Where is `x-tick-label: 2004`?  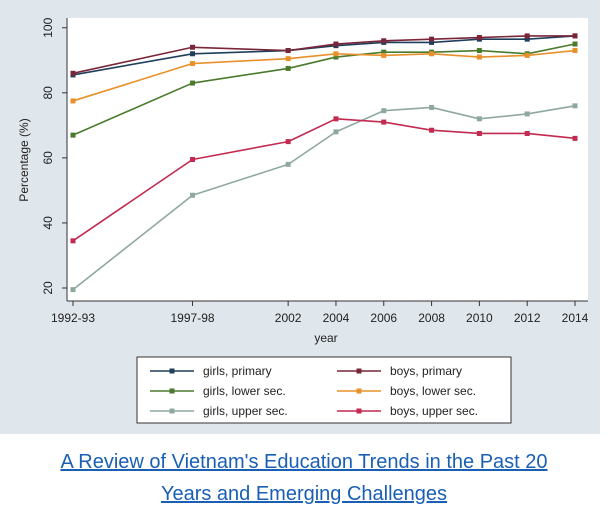
x-tick-label: 2004 is located at coordinates (336, 318).